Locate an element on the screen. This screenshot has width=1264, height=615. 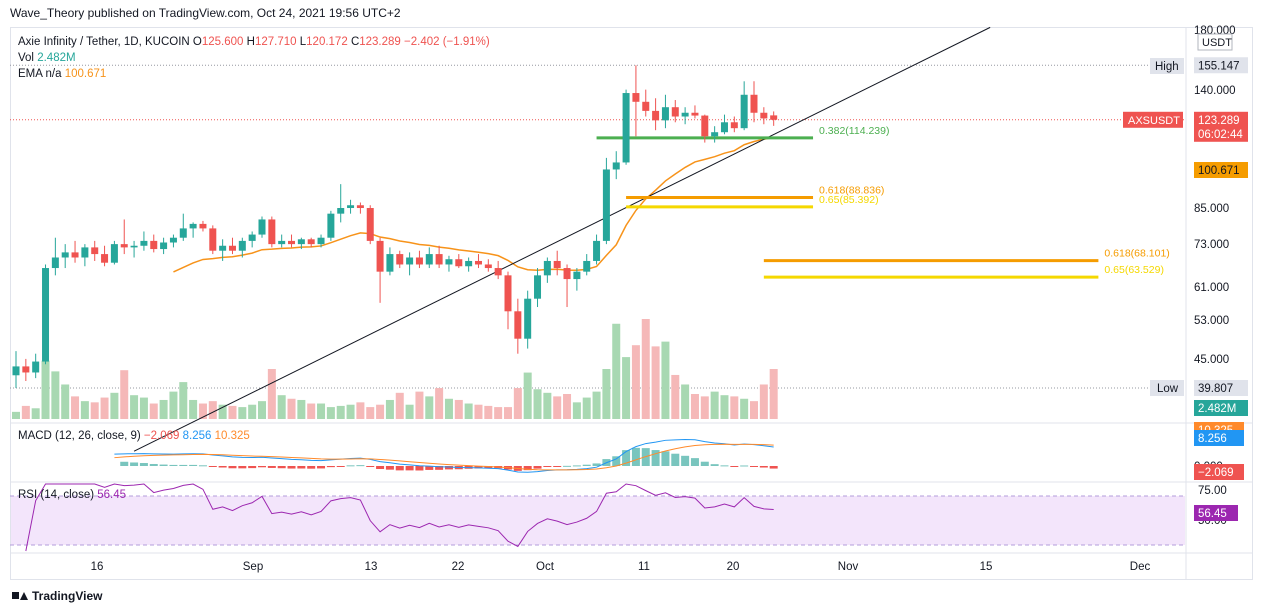
tradingview-logo-icon is located at coordinates (20, 596).